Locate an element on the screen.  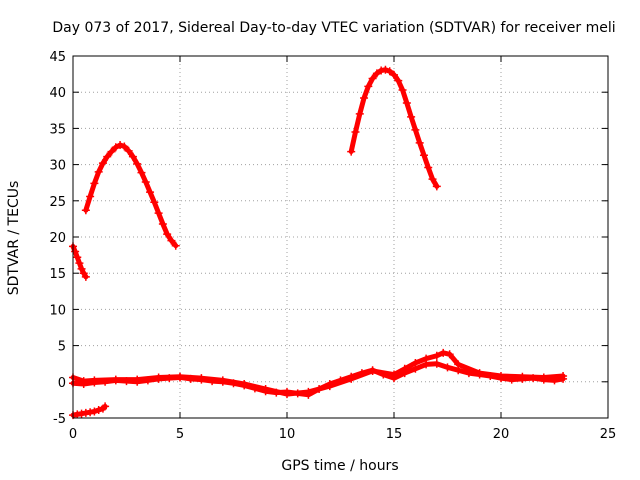
x-tick-label: 10 is located at coordinates (287, 434).